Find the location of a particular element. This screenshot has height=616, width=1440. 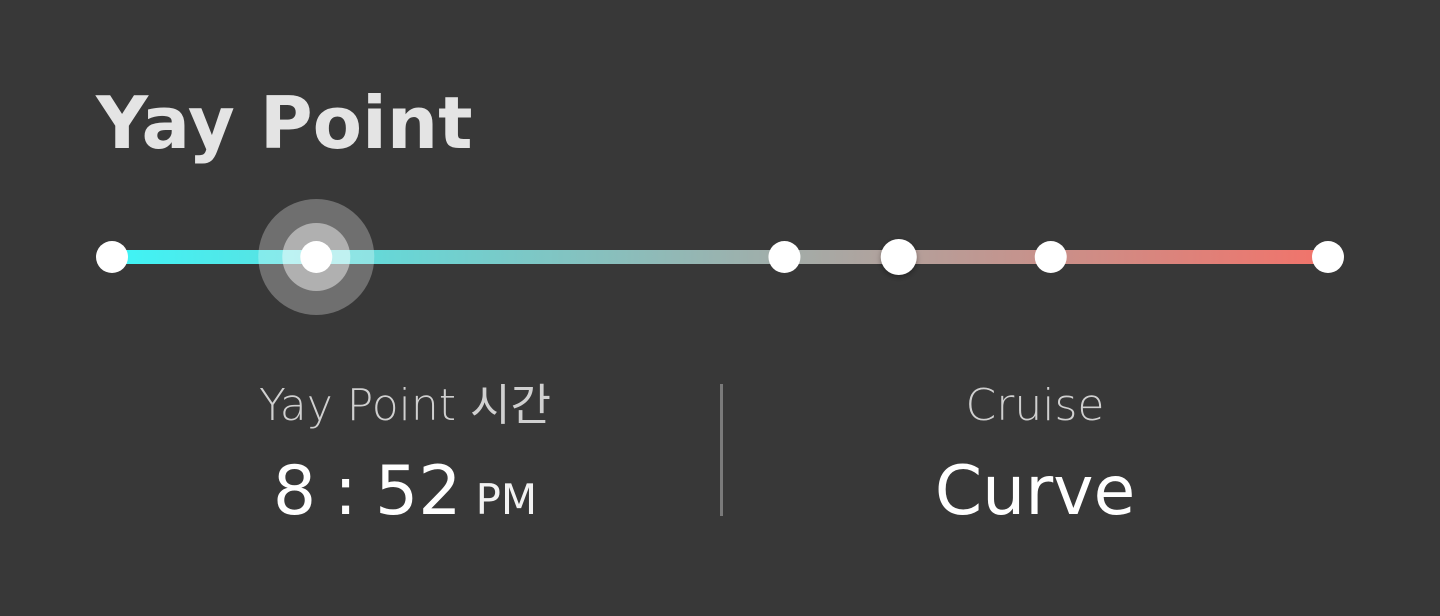

time-colon: : is located at coordinates (346, 491).